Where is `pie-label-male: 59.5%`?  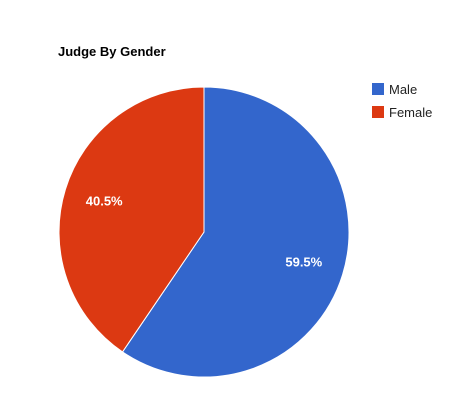 pie-label-male: 59.5% is located at coordinates (303, 262).